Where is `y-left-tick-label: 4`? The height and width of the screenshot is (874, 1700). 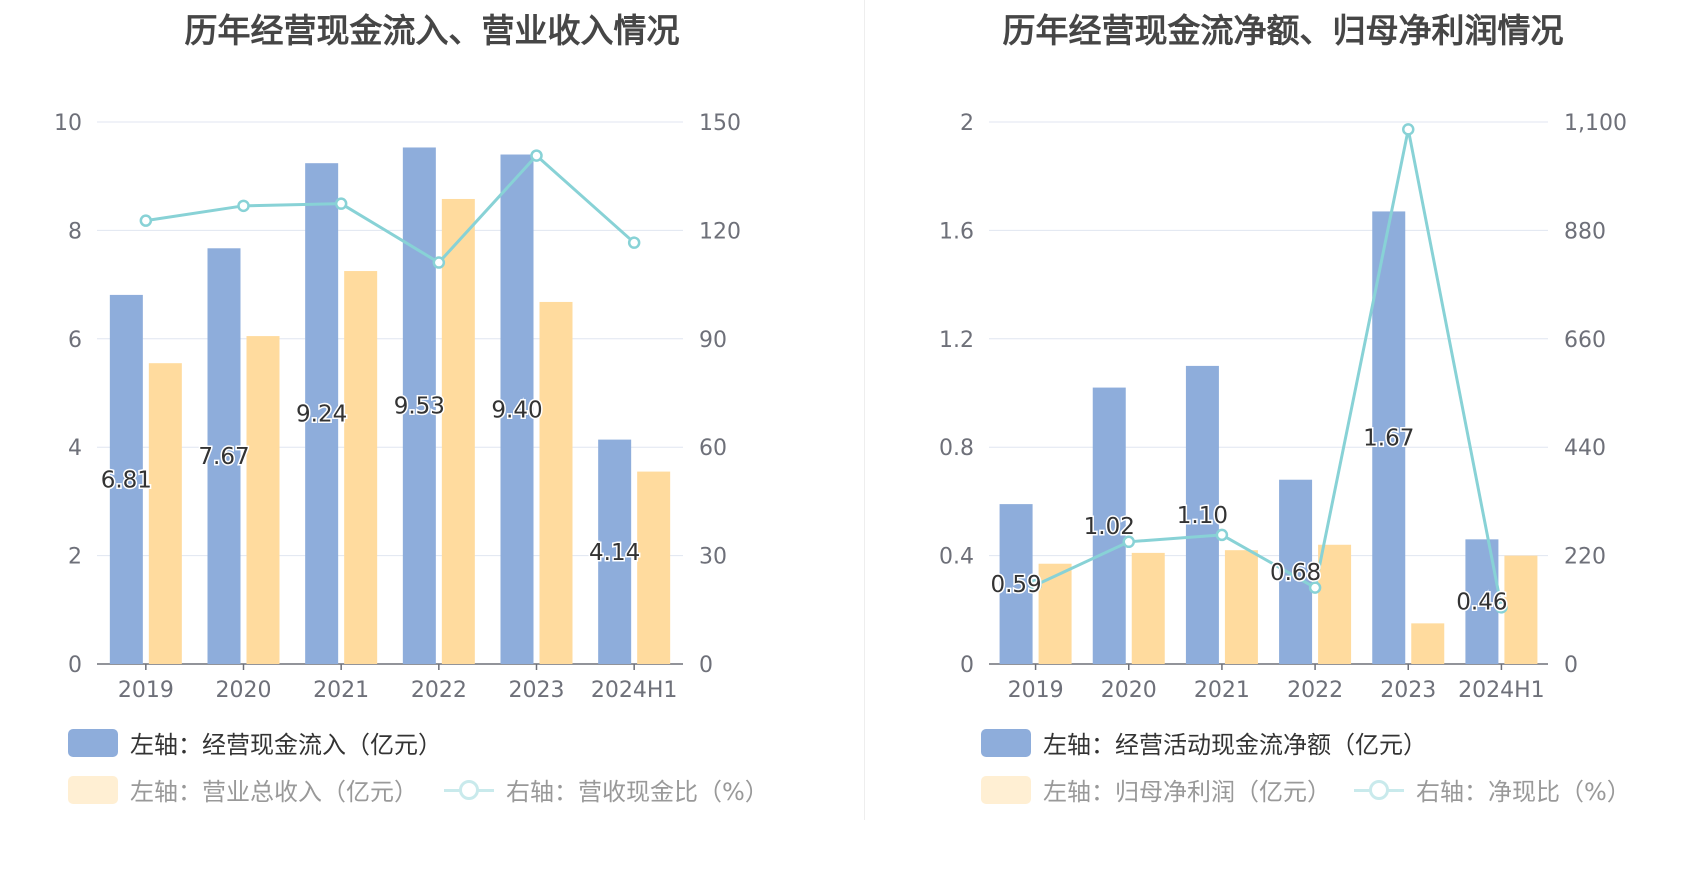
y-left-tick-label: 4 is located at coordinates (75, 448).